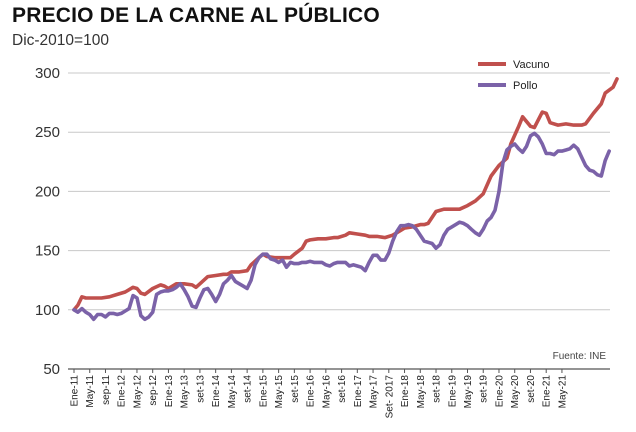 This screenshot has width=636, height=432. What do you see at coordinates (531, 389) in the screenshot?
I see `x-tick-label: set-20` at bounding box center [531, 389].